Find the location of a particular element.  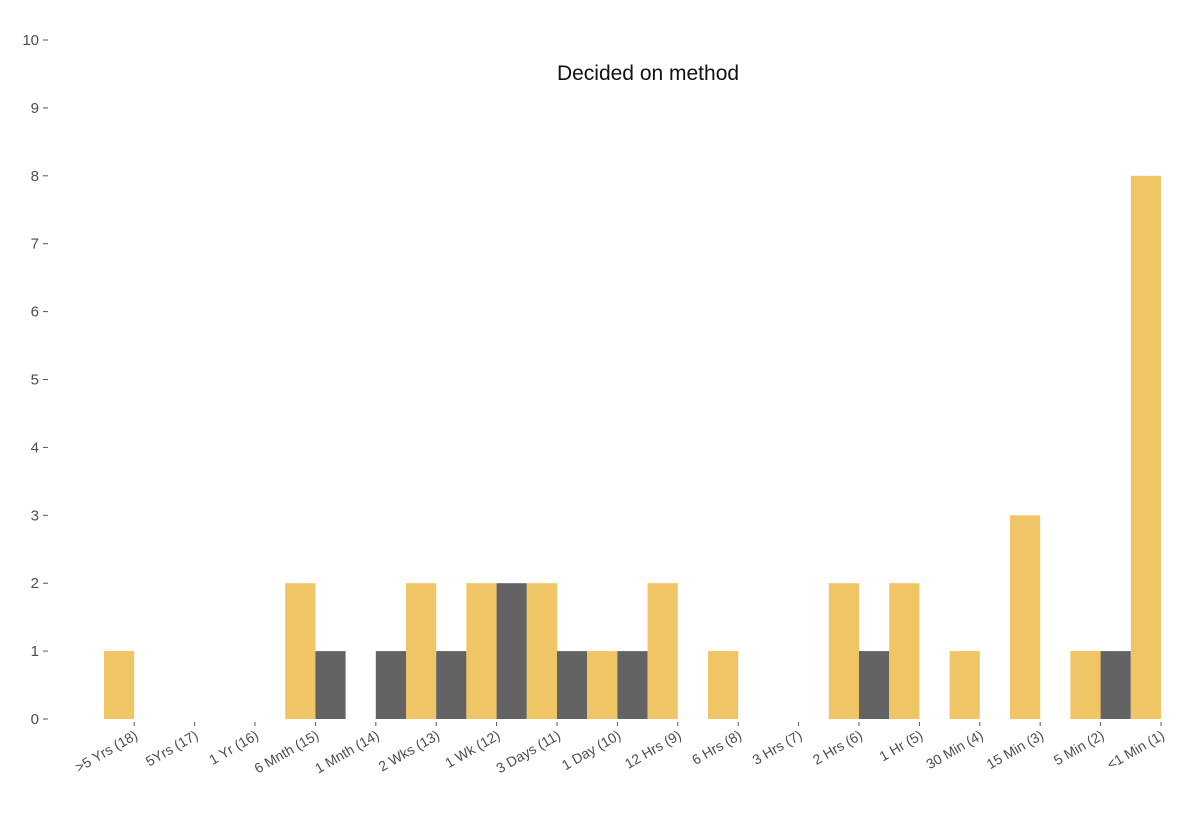

y-tick-label: 7 is located at coordinates (35, 244).